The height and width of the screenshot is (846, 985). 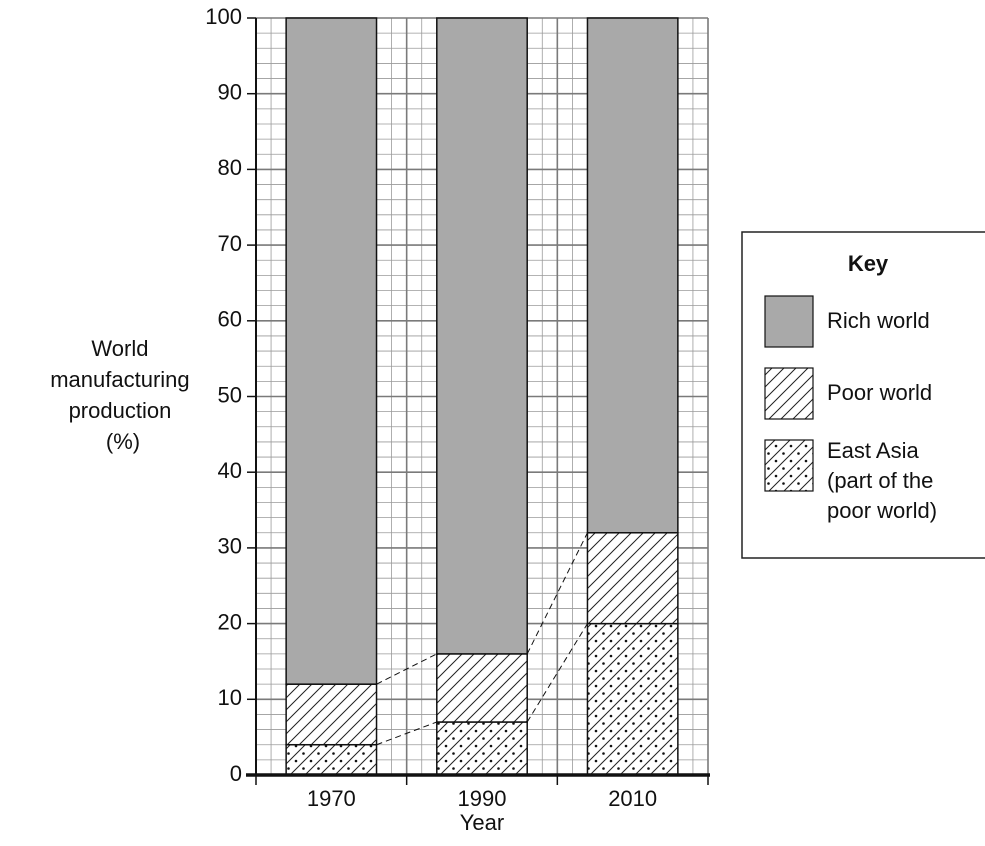 I want to click on y-tick-label: 100, so click(x=223, y=16).